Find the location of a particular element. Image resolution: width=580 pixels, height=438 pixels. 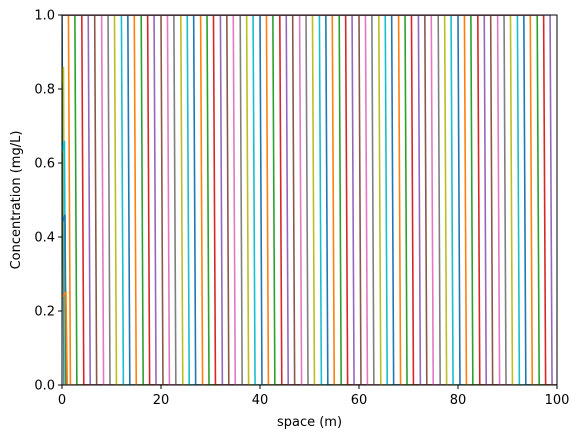

y-axis: 0.0 0.2 0.4 0.6 0.8 1.0 is located at coordinates (48, 201).